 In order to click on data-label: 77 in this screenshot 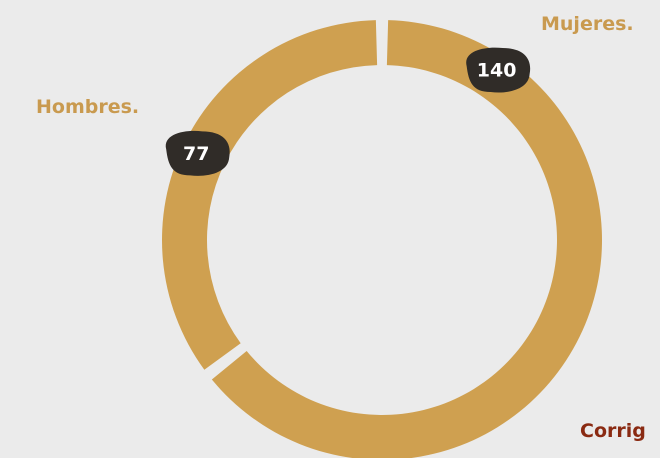, I will do `click(196, 154)`.